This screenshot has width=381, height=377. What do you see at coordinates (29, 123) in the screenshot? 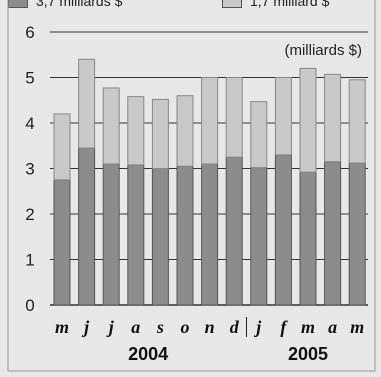
I see `y-tick-label: 4` at bounding box center [29, 123].